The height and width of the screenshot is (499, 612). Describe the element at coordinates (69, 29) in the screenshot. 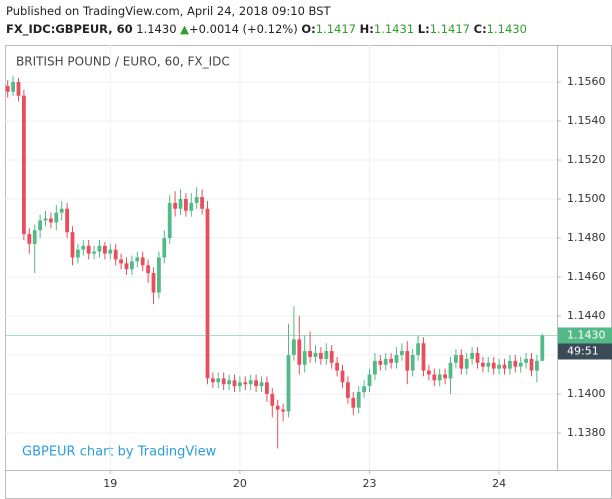

I see `symbol: FX_IDC:GBPEUR, 60` at that location.